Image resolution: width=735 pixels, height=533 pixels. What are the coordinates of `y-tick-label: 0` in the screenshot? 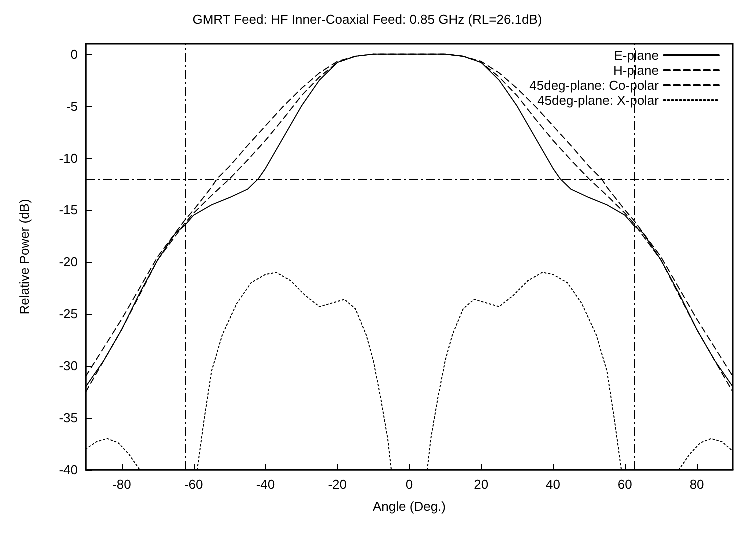 It's located at (74, 54).